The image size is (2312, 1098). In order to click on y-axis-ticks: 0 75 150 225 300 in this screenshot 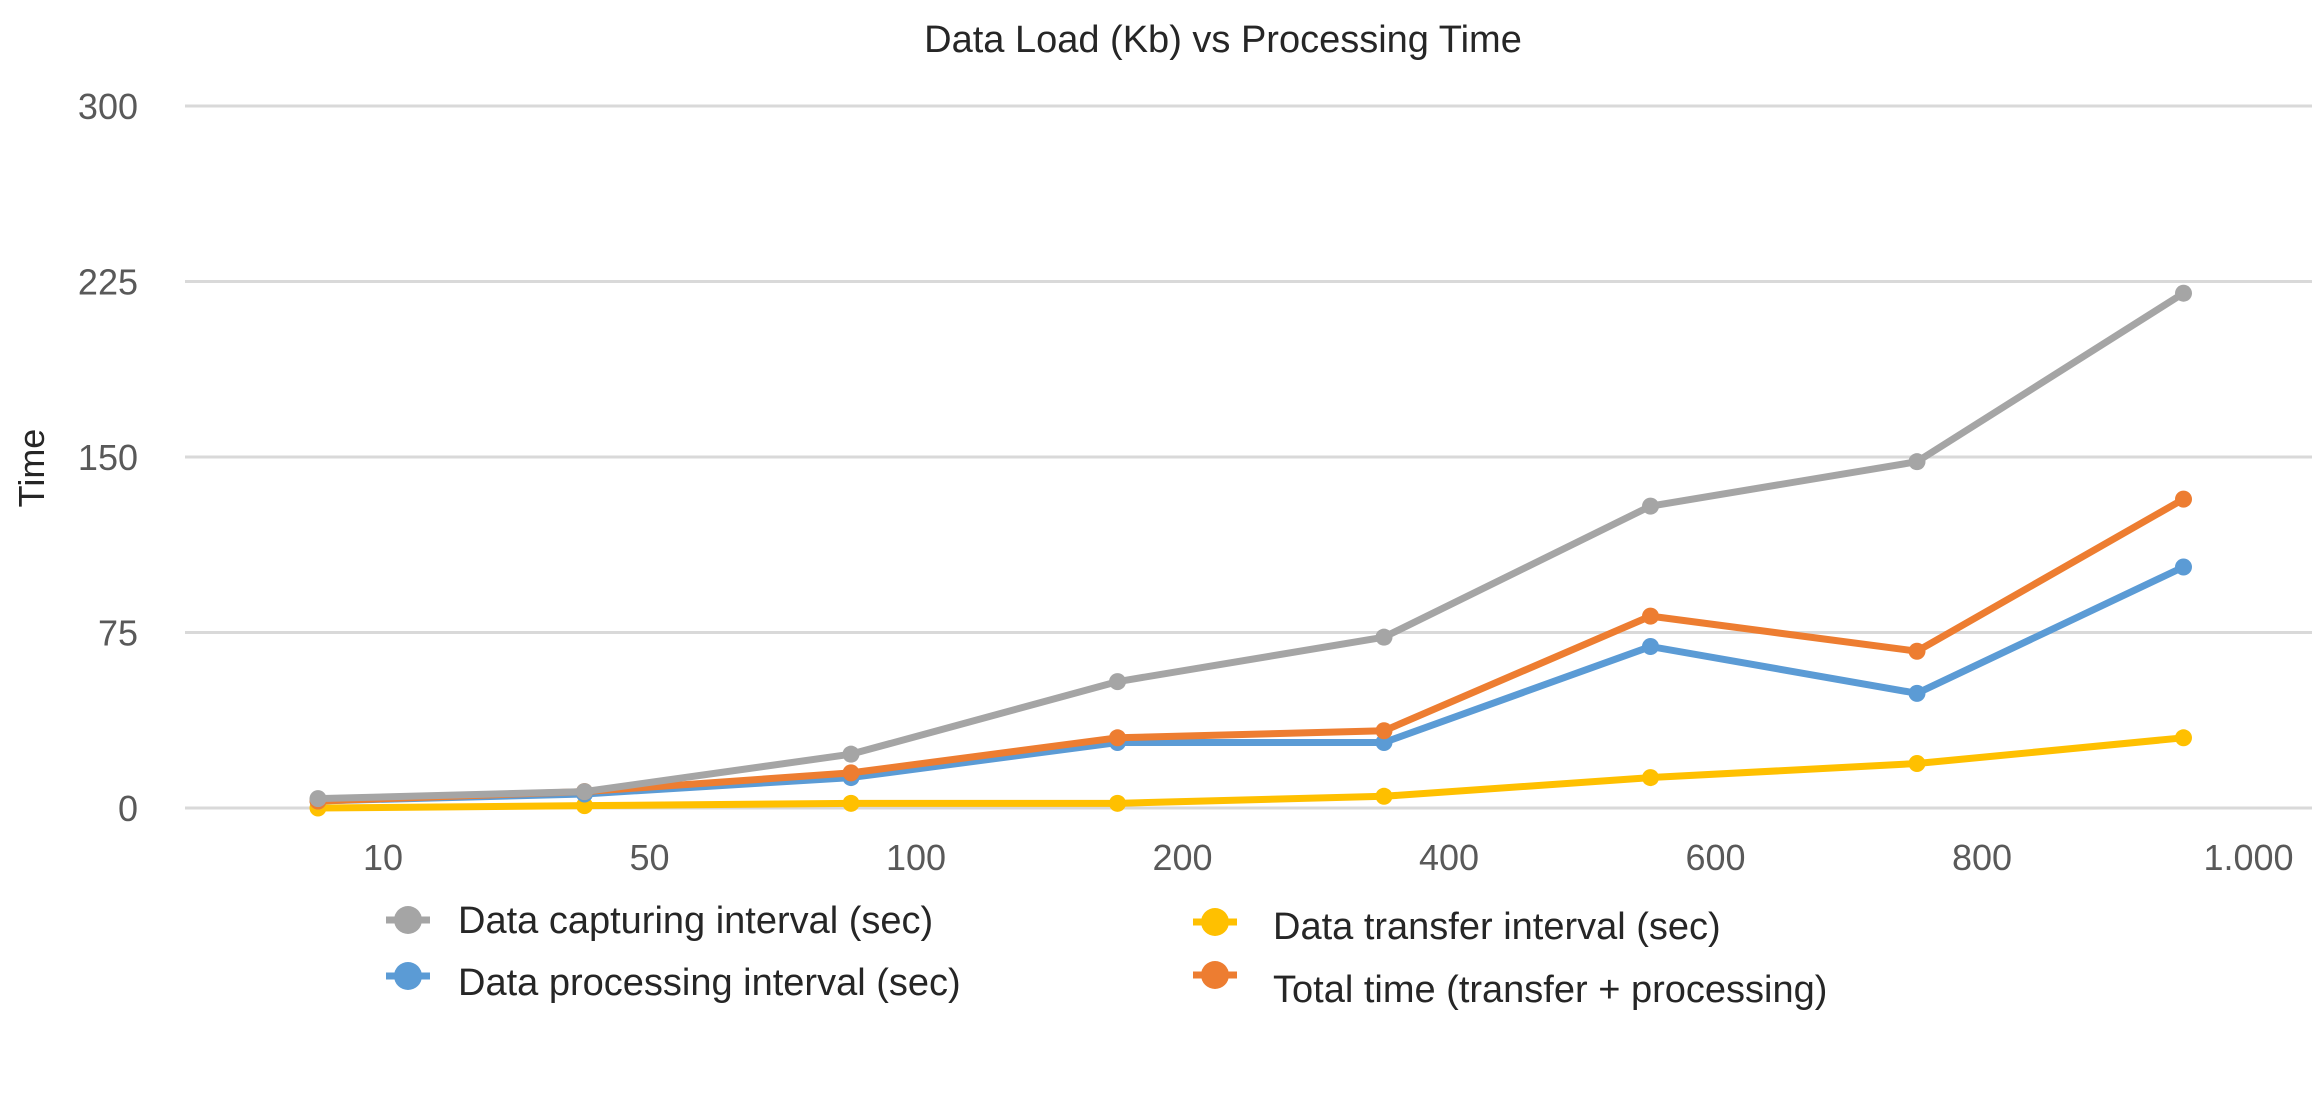, I will do `click(108, 457)`.